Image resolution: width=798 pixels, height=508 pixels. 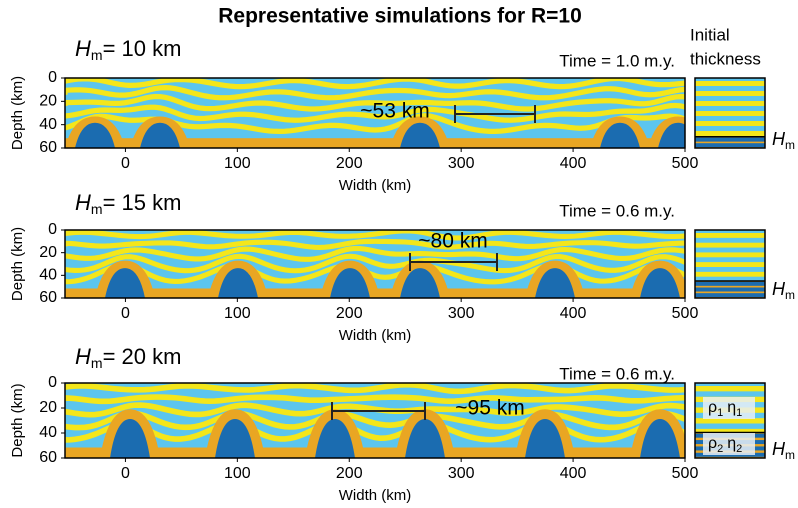 I want to click on index: 1, so click(x=720, y=413).